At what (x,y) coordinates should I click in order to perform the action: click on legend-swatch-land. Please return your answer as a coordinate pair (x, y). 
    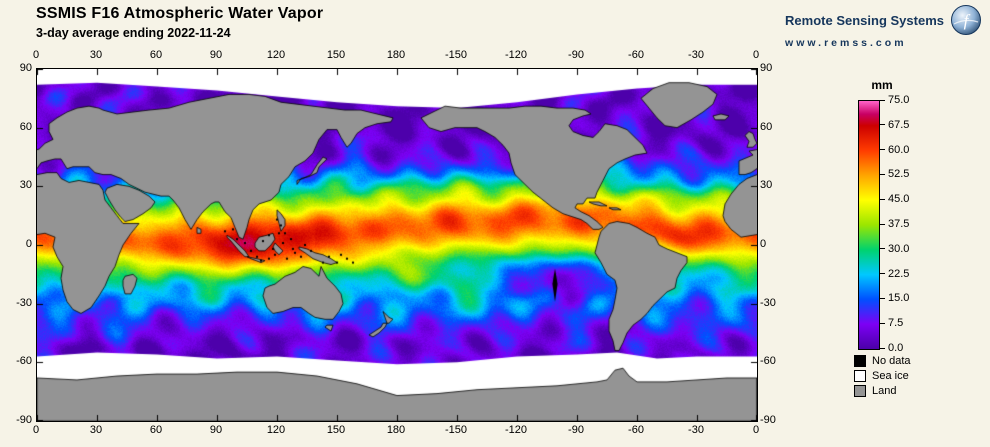
    Looking at the image, I should click on (860, 391).